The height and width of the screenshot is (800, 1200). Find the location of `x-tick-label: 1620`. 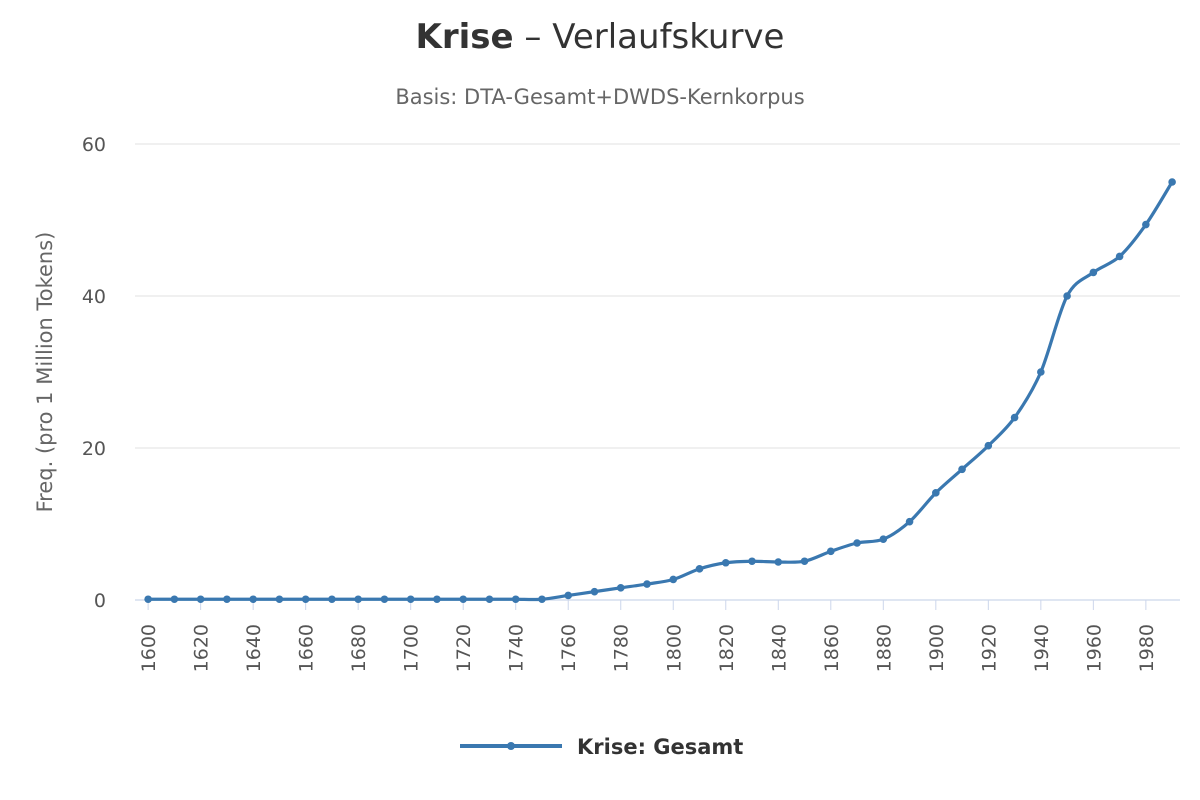

x-tick-label: 1620 is located at coordinates (202, 648).